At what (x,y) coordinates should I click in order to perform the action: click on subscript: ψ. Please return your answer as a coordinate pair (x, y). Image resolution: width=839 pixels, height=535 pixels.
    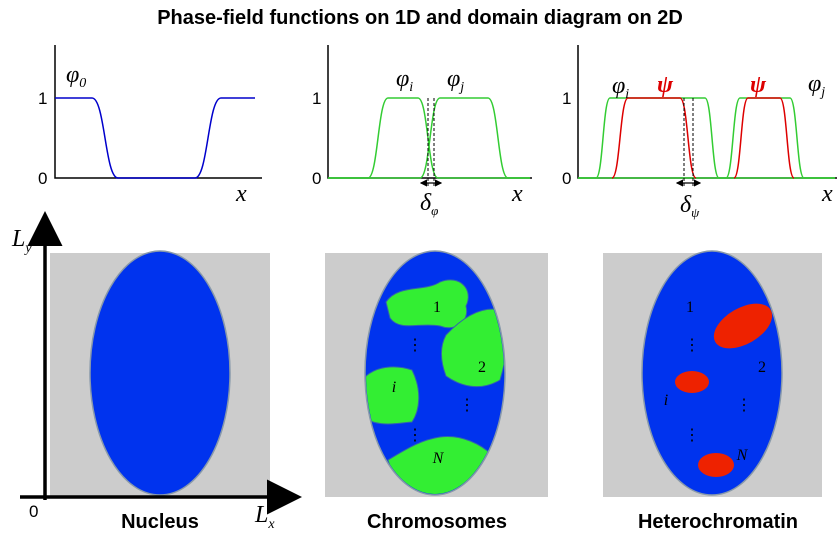
    Looking at the image, I should click on (695, 212).